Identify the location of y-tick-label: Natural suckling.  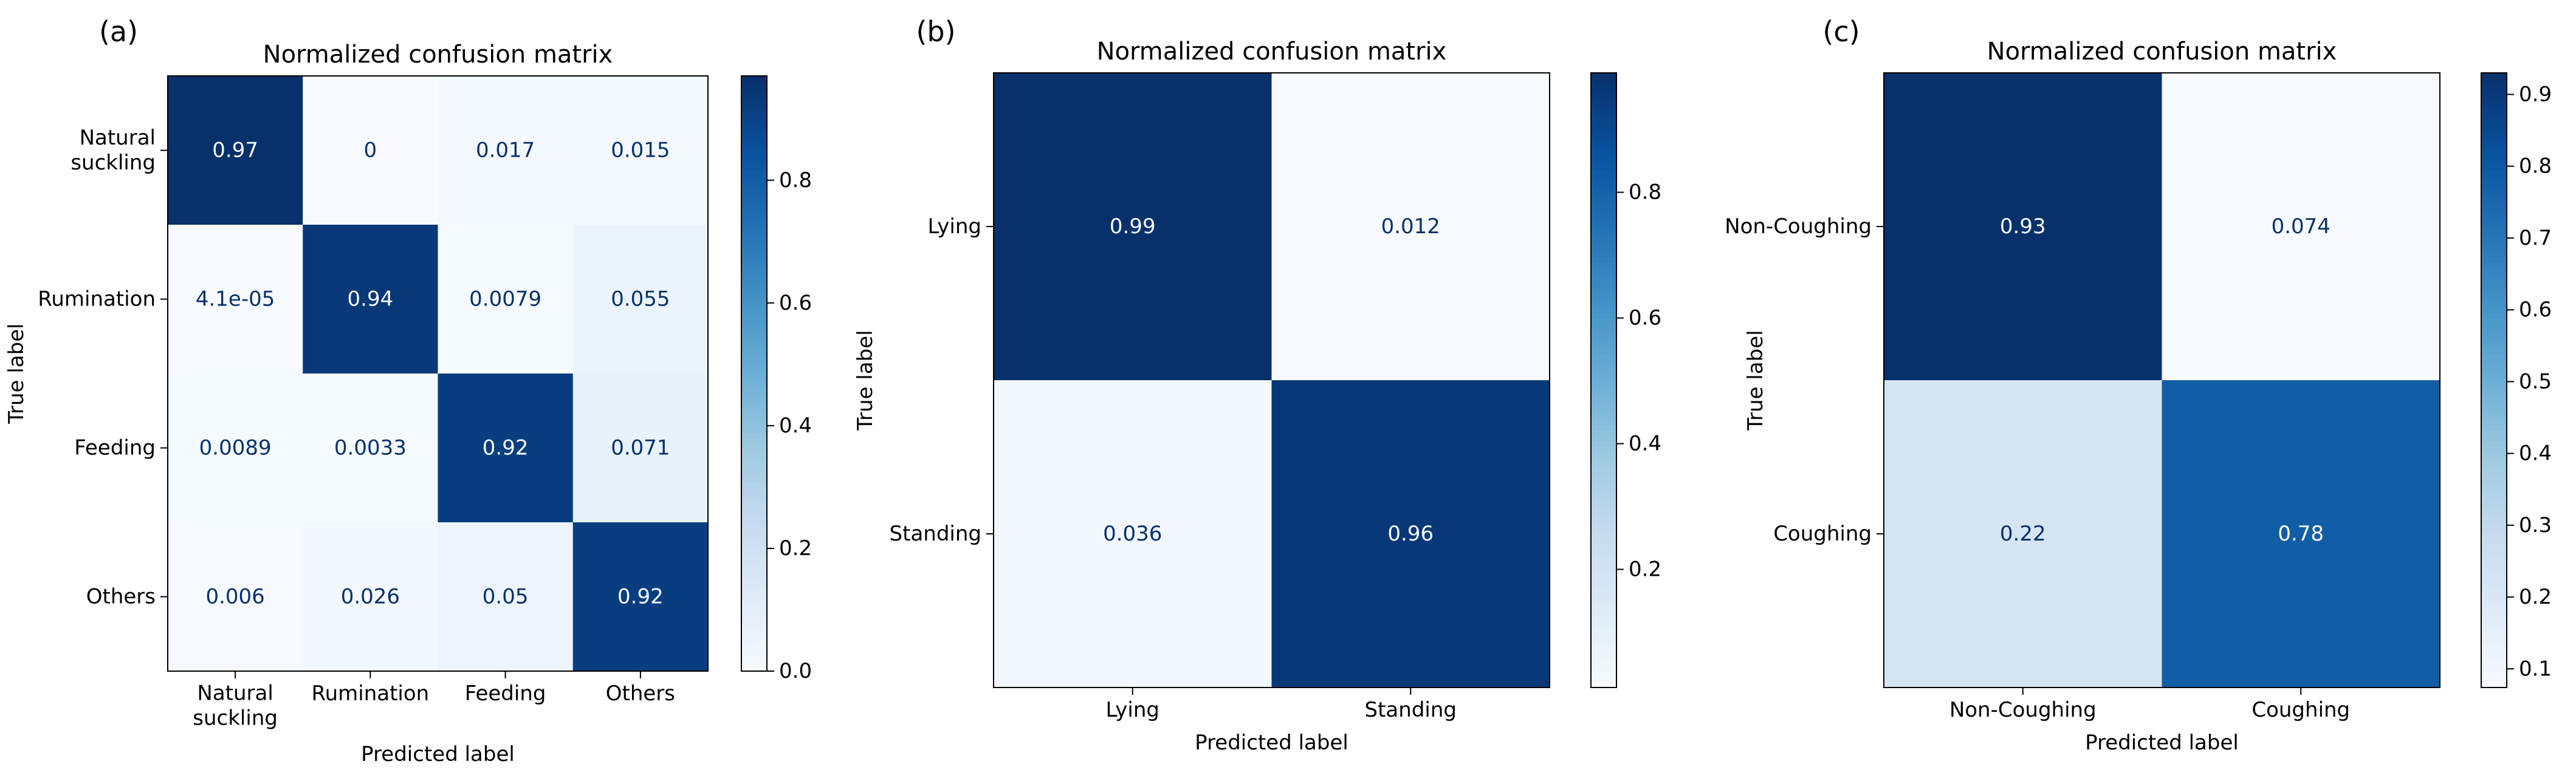
(113, 150).